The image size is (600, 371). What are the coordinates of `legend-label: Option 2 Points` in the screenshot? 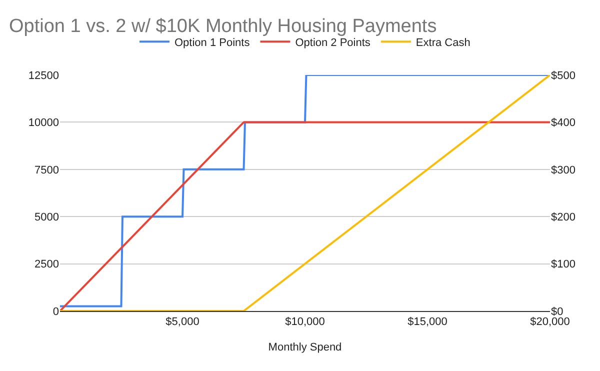 It's located at (333, 42).